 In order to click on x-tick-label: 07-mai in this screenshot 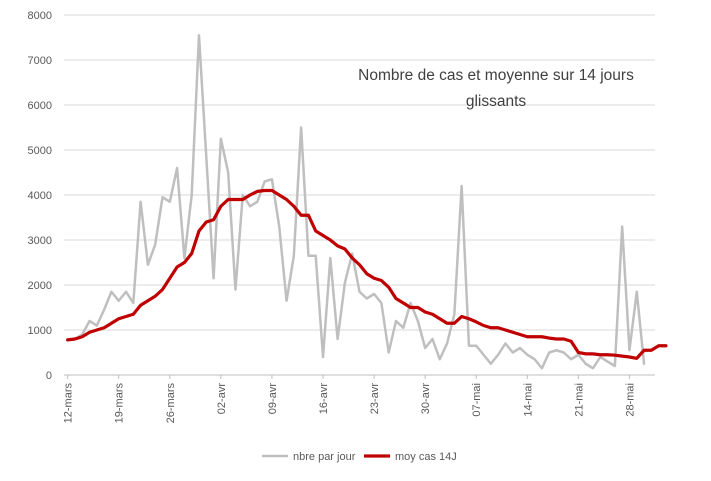, I will do `click(477, 400)`.